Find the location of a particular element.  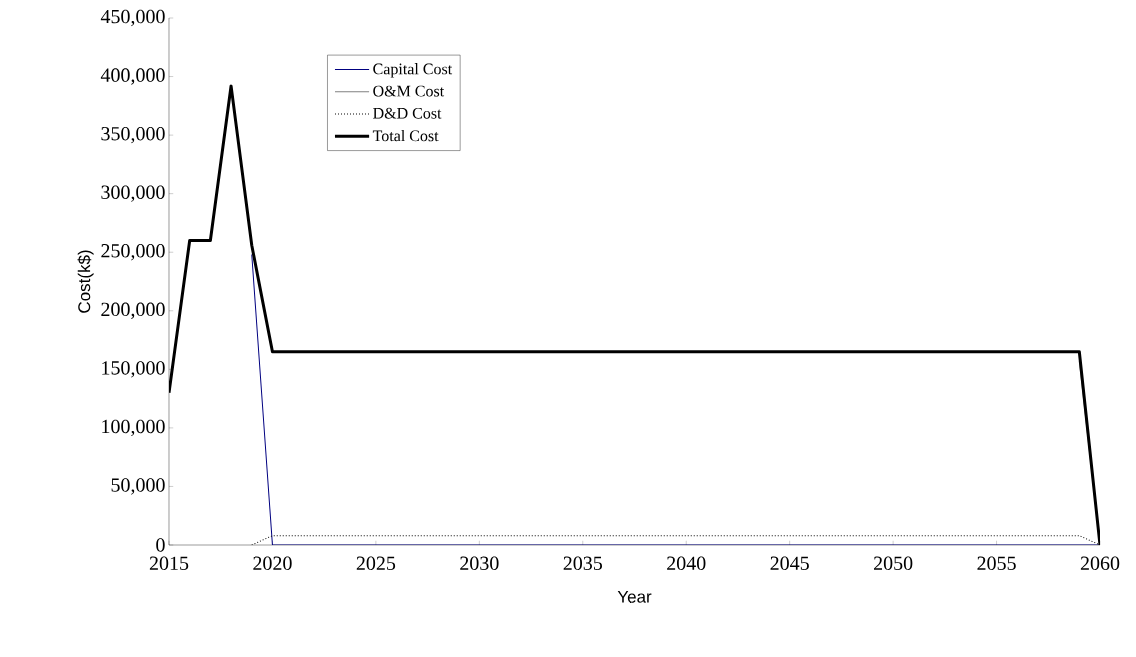

y-tick-label: 100,000 is located at coordinates (133, 428).